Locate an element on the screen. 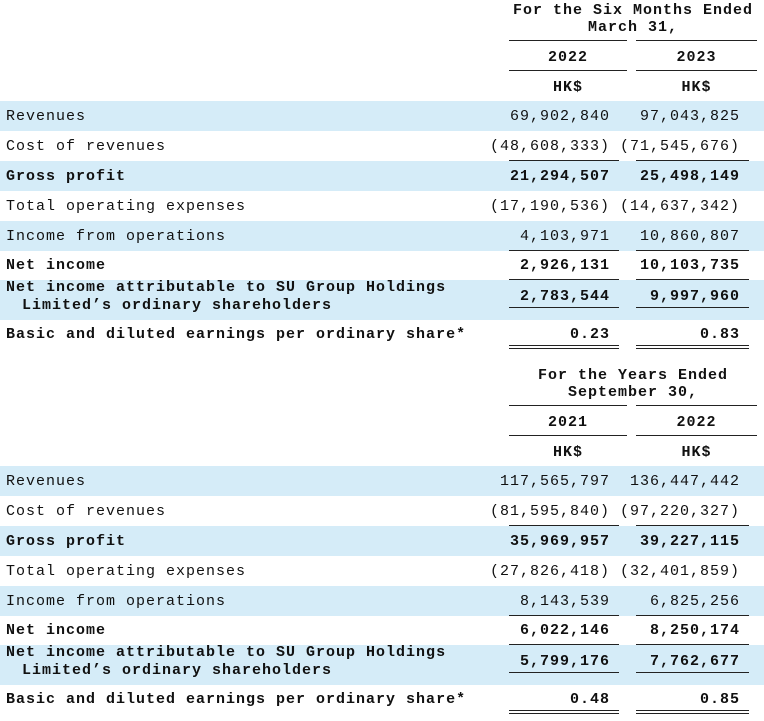 This screenshot has height=721, width=764. cell-value: (32,401,859) is located at coordinates (679, 571).